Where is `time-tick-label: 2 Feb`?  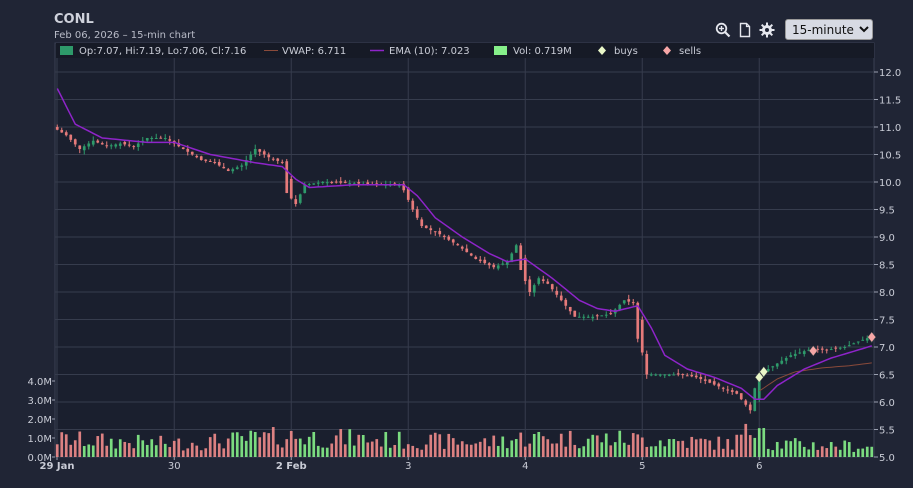
time-tick-label: 2 Feb is located at coordinates (291, 466).